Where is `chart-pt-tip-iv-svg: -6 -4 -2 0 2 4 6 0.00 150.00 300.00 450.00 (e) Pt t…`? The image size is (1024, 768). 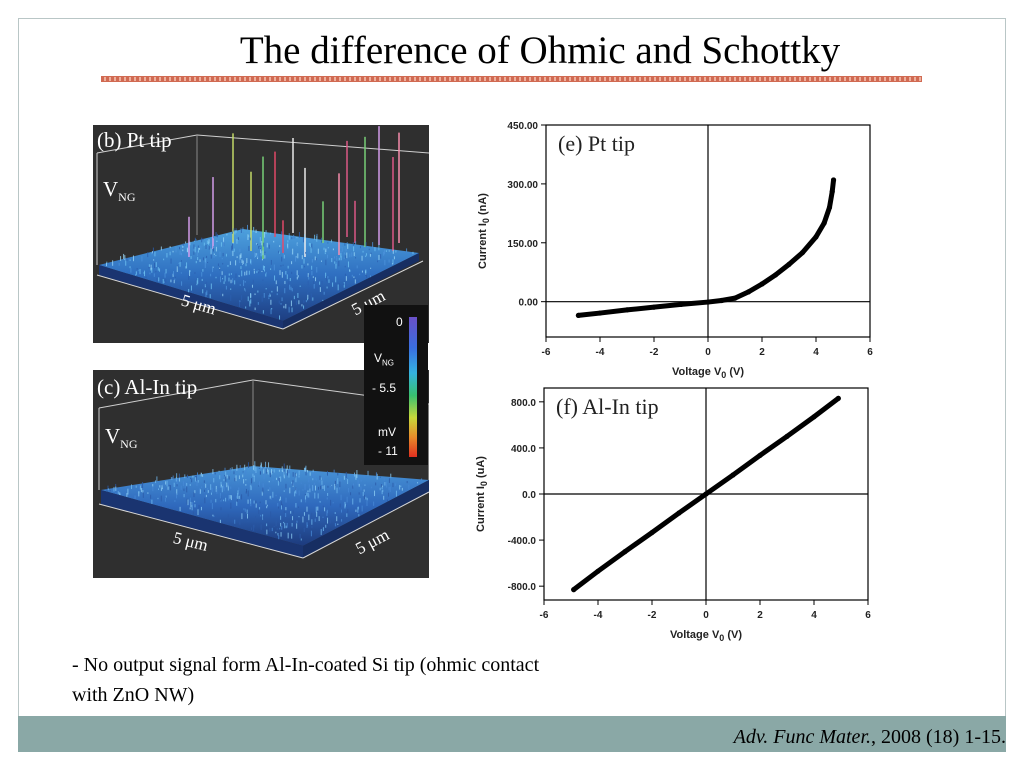
chart-pt-tip-iv-svg: -6 -4 -2 0 2 4 6 0.00 150.00 300.00 450.00 (e) Pt t… is located at coordinates (675, 250).